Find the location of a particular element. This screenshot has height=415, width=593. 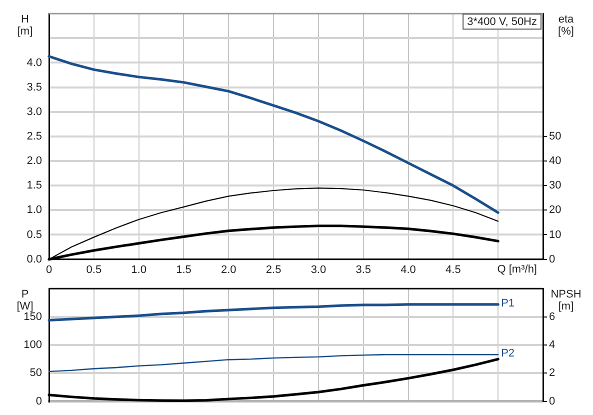

x-tick-label: 2.0 is located at coordinates (228, 270).